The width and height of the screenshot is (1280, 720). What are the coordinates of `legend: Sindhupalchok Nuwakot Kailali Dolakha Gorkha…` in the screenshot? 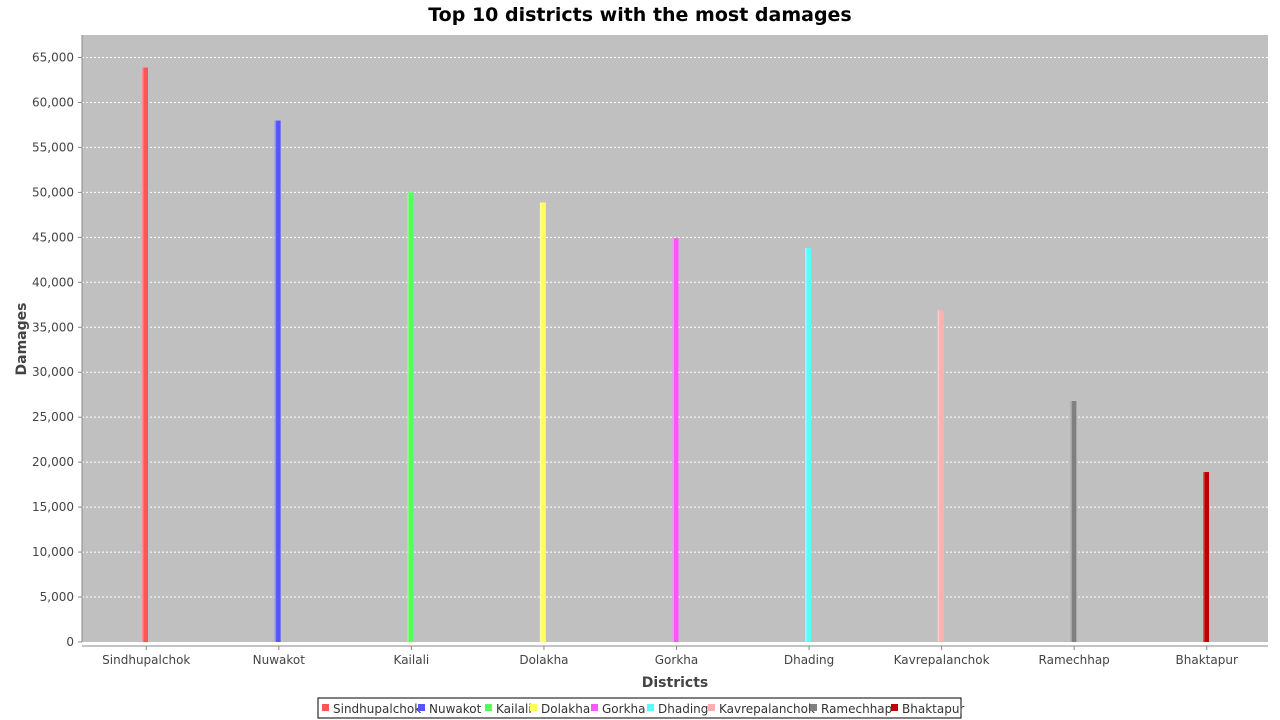 It's located at (640, 708).